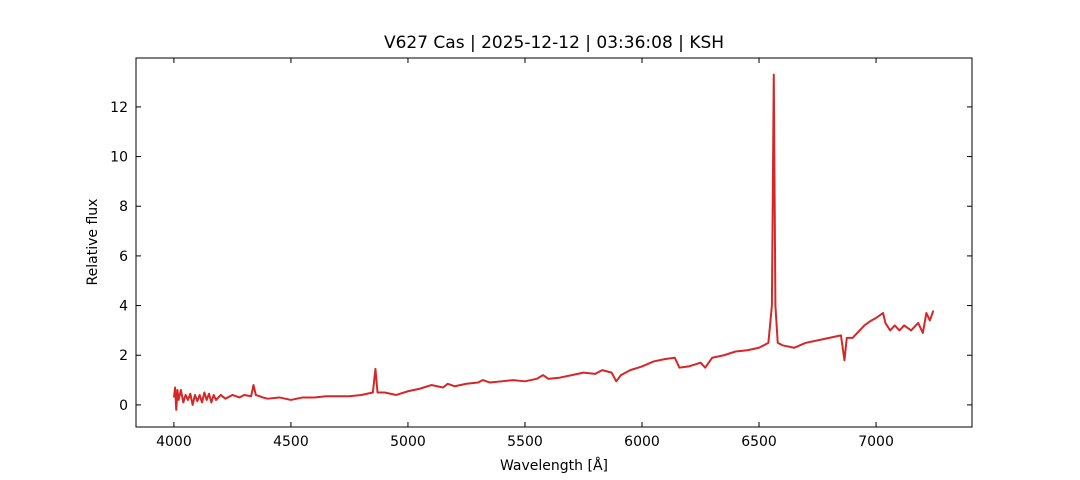 The width and height of the screenshot is (1080, 480). I want to click on x-tick-label: 7000, so click(876, 442).